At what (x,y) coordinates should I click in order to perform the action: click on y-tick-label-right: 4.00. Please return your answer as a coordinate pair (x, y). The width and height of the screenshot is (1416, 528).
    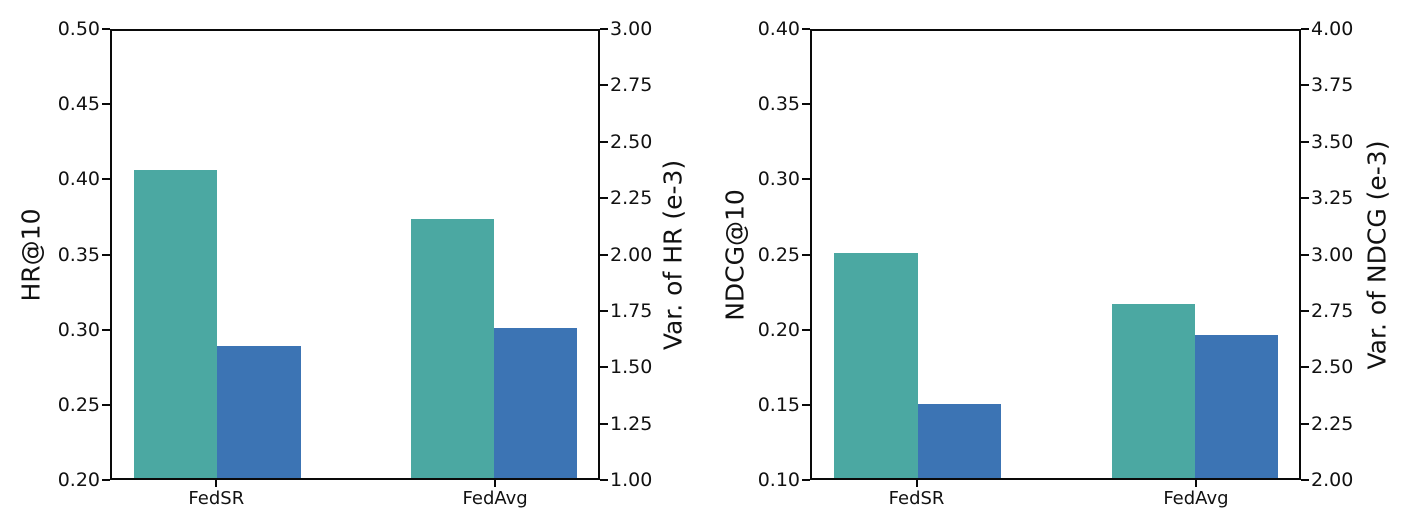
    Looking at the image, I should click on (1332, 29).